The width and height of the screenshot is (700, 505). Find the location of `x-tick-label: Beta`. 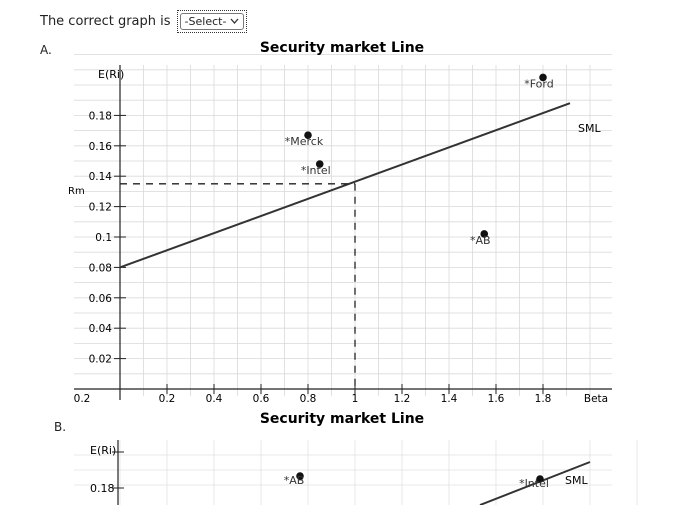

x-tick-label: Beta is located at coordinates (596, 399).